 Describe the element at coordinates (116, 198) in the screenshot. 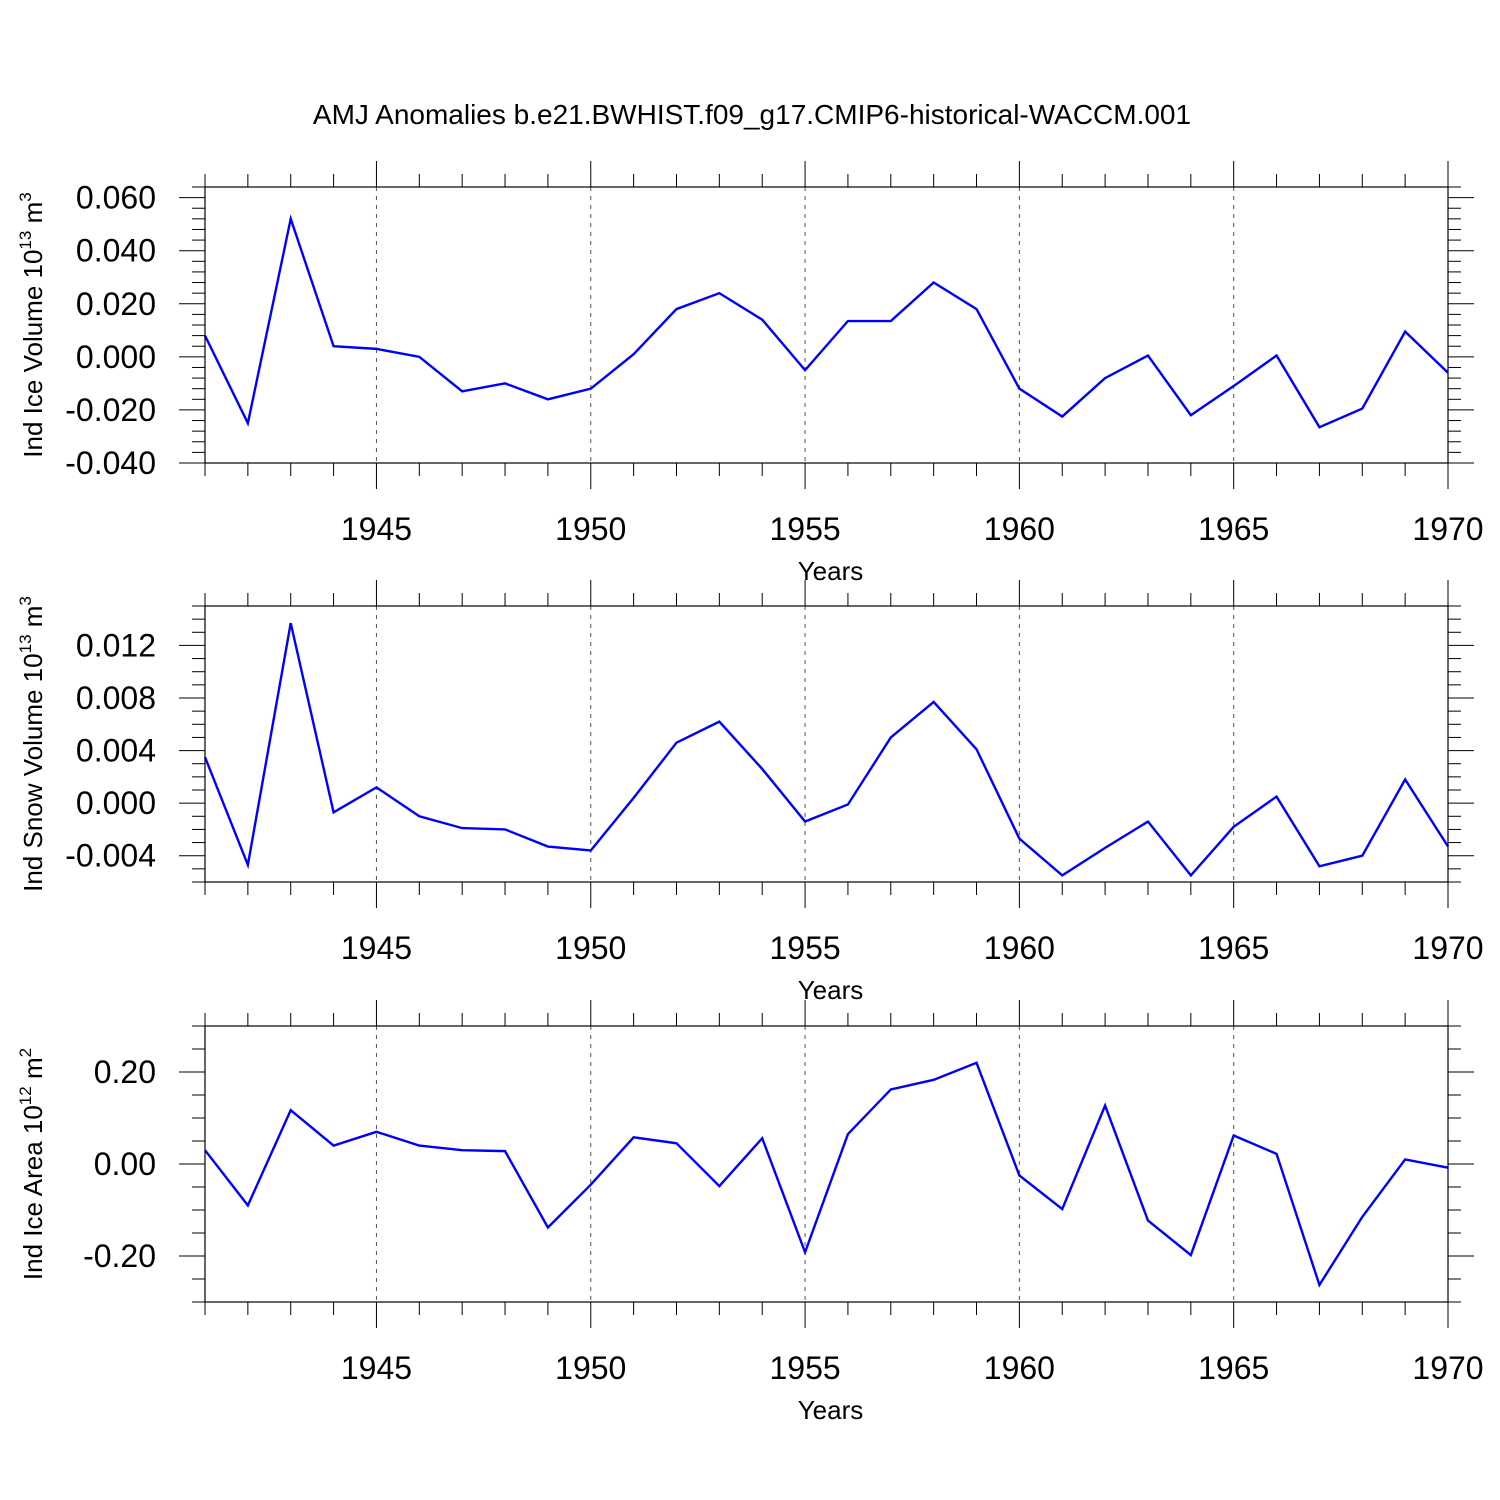

I see `y-tick-label: 0.060` at that location.